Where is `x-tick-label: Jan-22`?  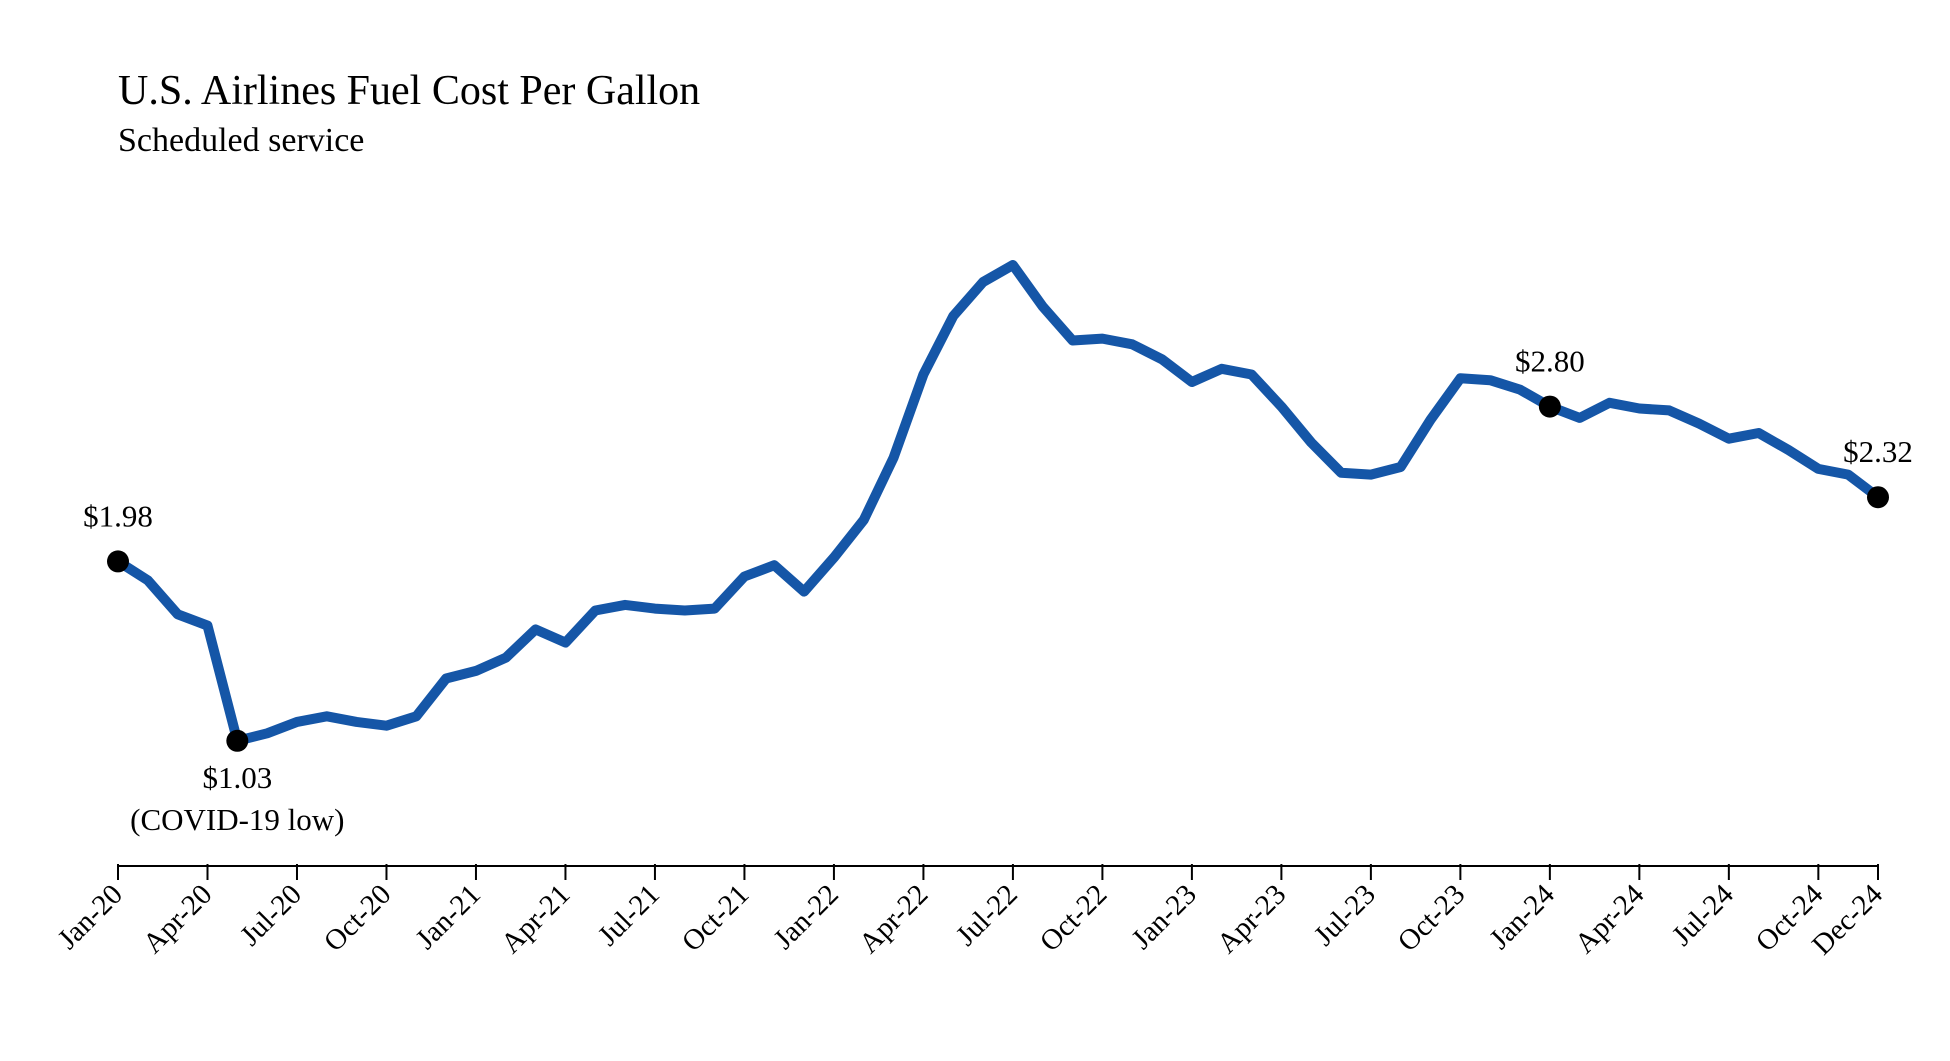
x-tick-label: Jan-22 is located at coordinates (806, 916).